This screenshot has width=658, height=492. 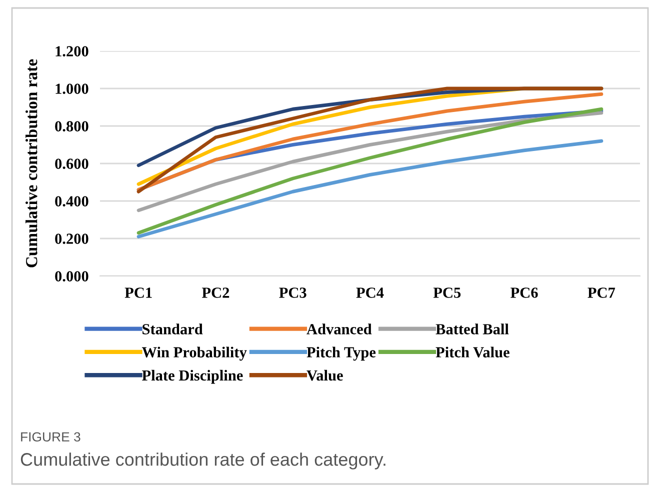 I want to click on y-tick-label: 0.400, so click(x=71, y=201).